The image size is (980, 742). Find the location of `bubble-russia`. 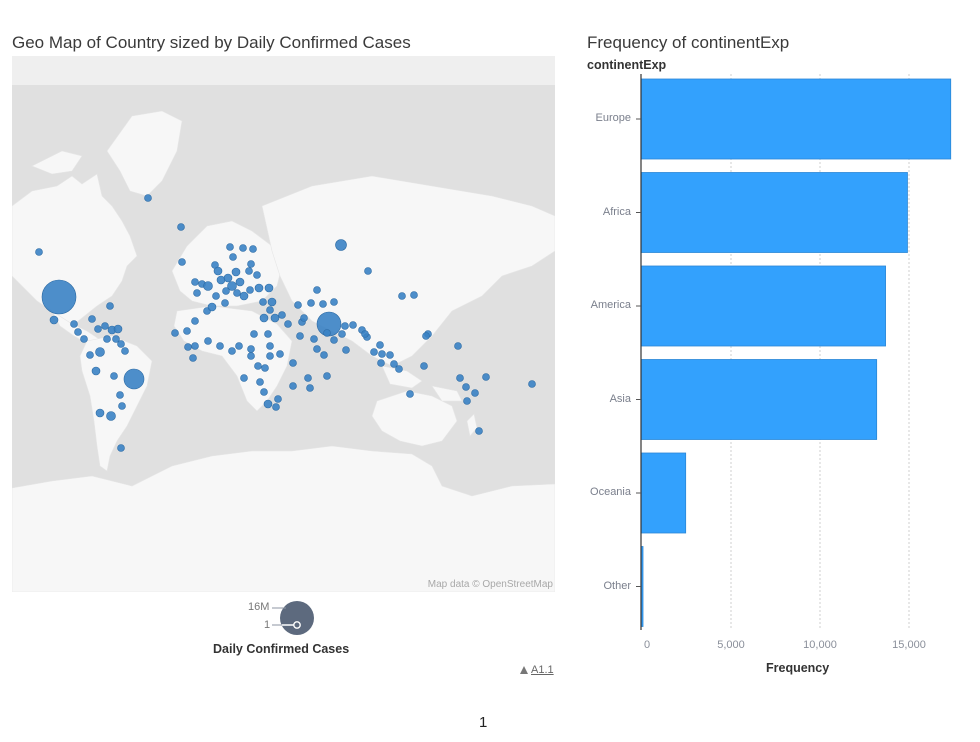

bubble-russia is located at coordinates (341, 245).